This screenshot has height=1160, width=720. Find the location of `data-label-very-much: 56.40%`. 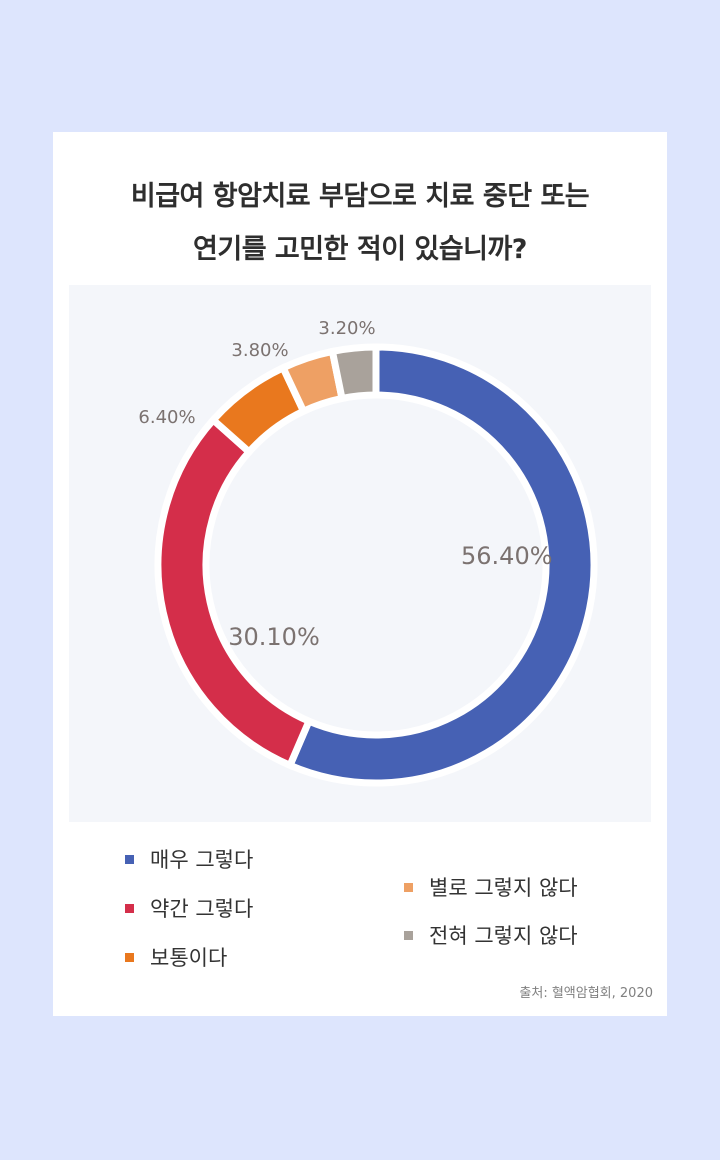

data-label-very-much: 56.40% is located at coordinates (507, 556).